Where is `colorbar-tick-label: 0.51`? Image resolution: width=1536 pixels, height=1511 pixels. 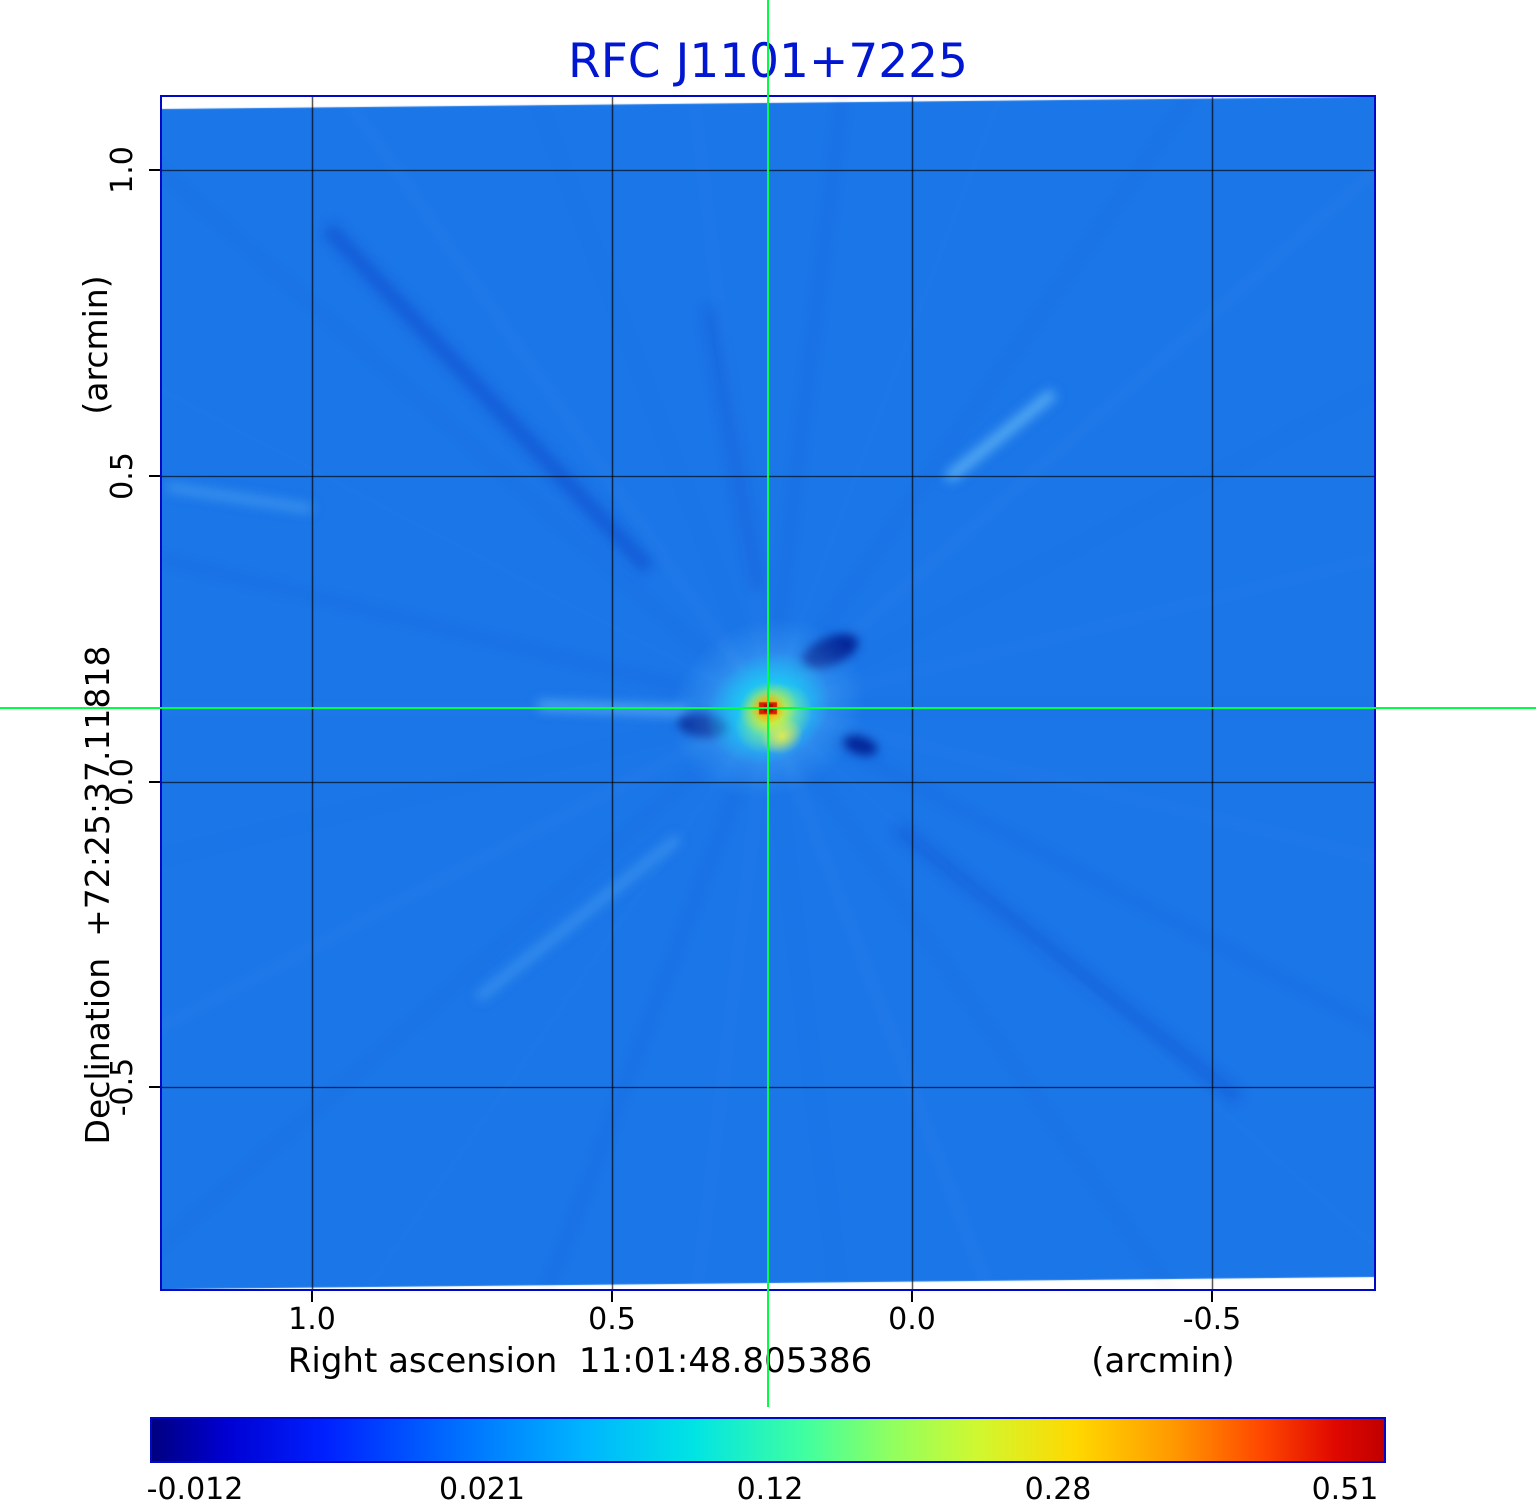 colorbar-tick-label: 0.51 is located at coordinates (1345, 1489).